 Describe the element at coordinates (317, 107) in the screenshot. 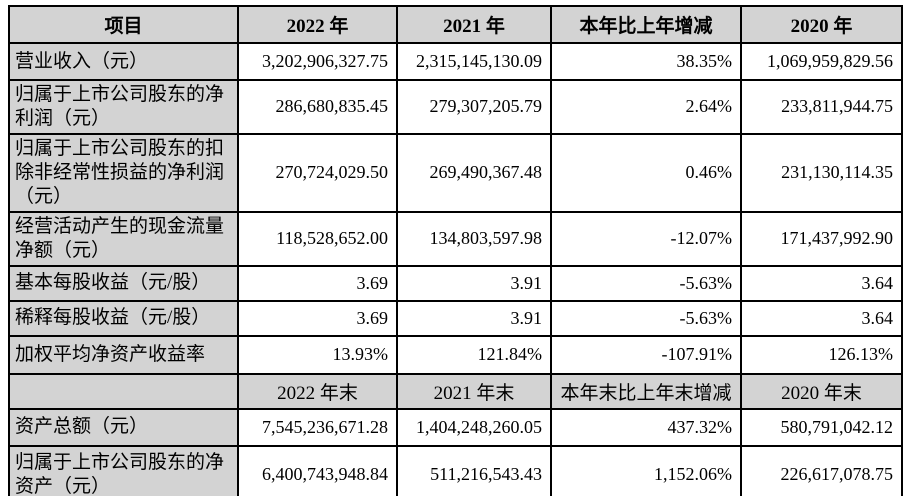

I see `value-cell: 286,680,835.45` at that location.